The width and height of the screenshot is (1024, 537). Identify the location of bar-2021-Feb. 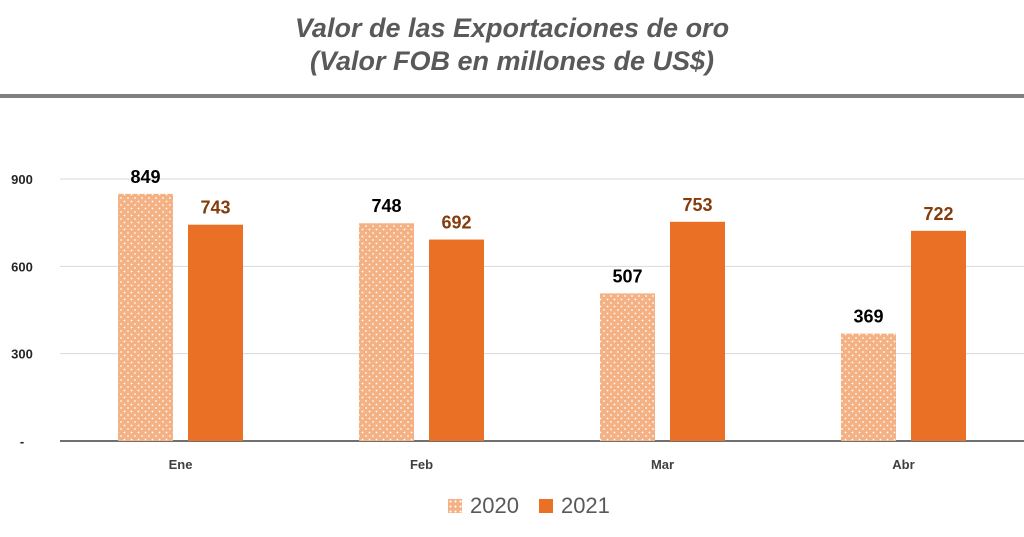
(456, 340).